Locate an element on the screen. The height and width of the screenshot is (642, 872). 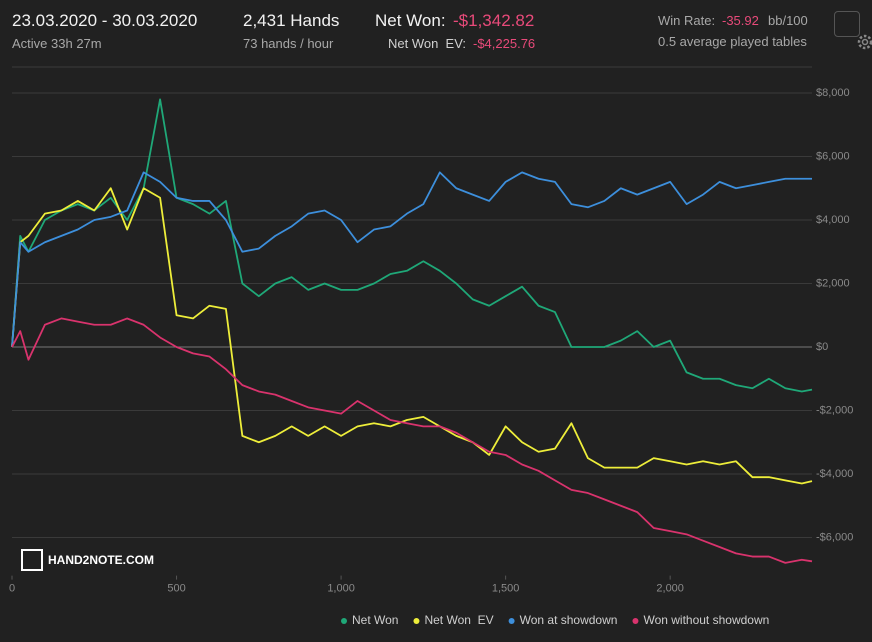
win-rate-unit: bb/100 is located at coordinates (788, 20).